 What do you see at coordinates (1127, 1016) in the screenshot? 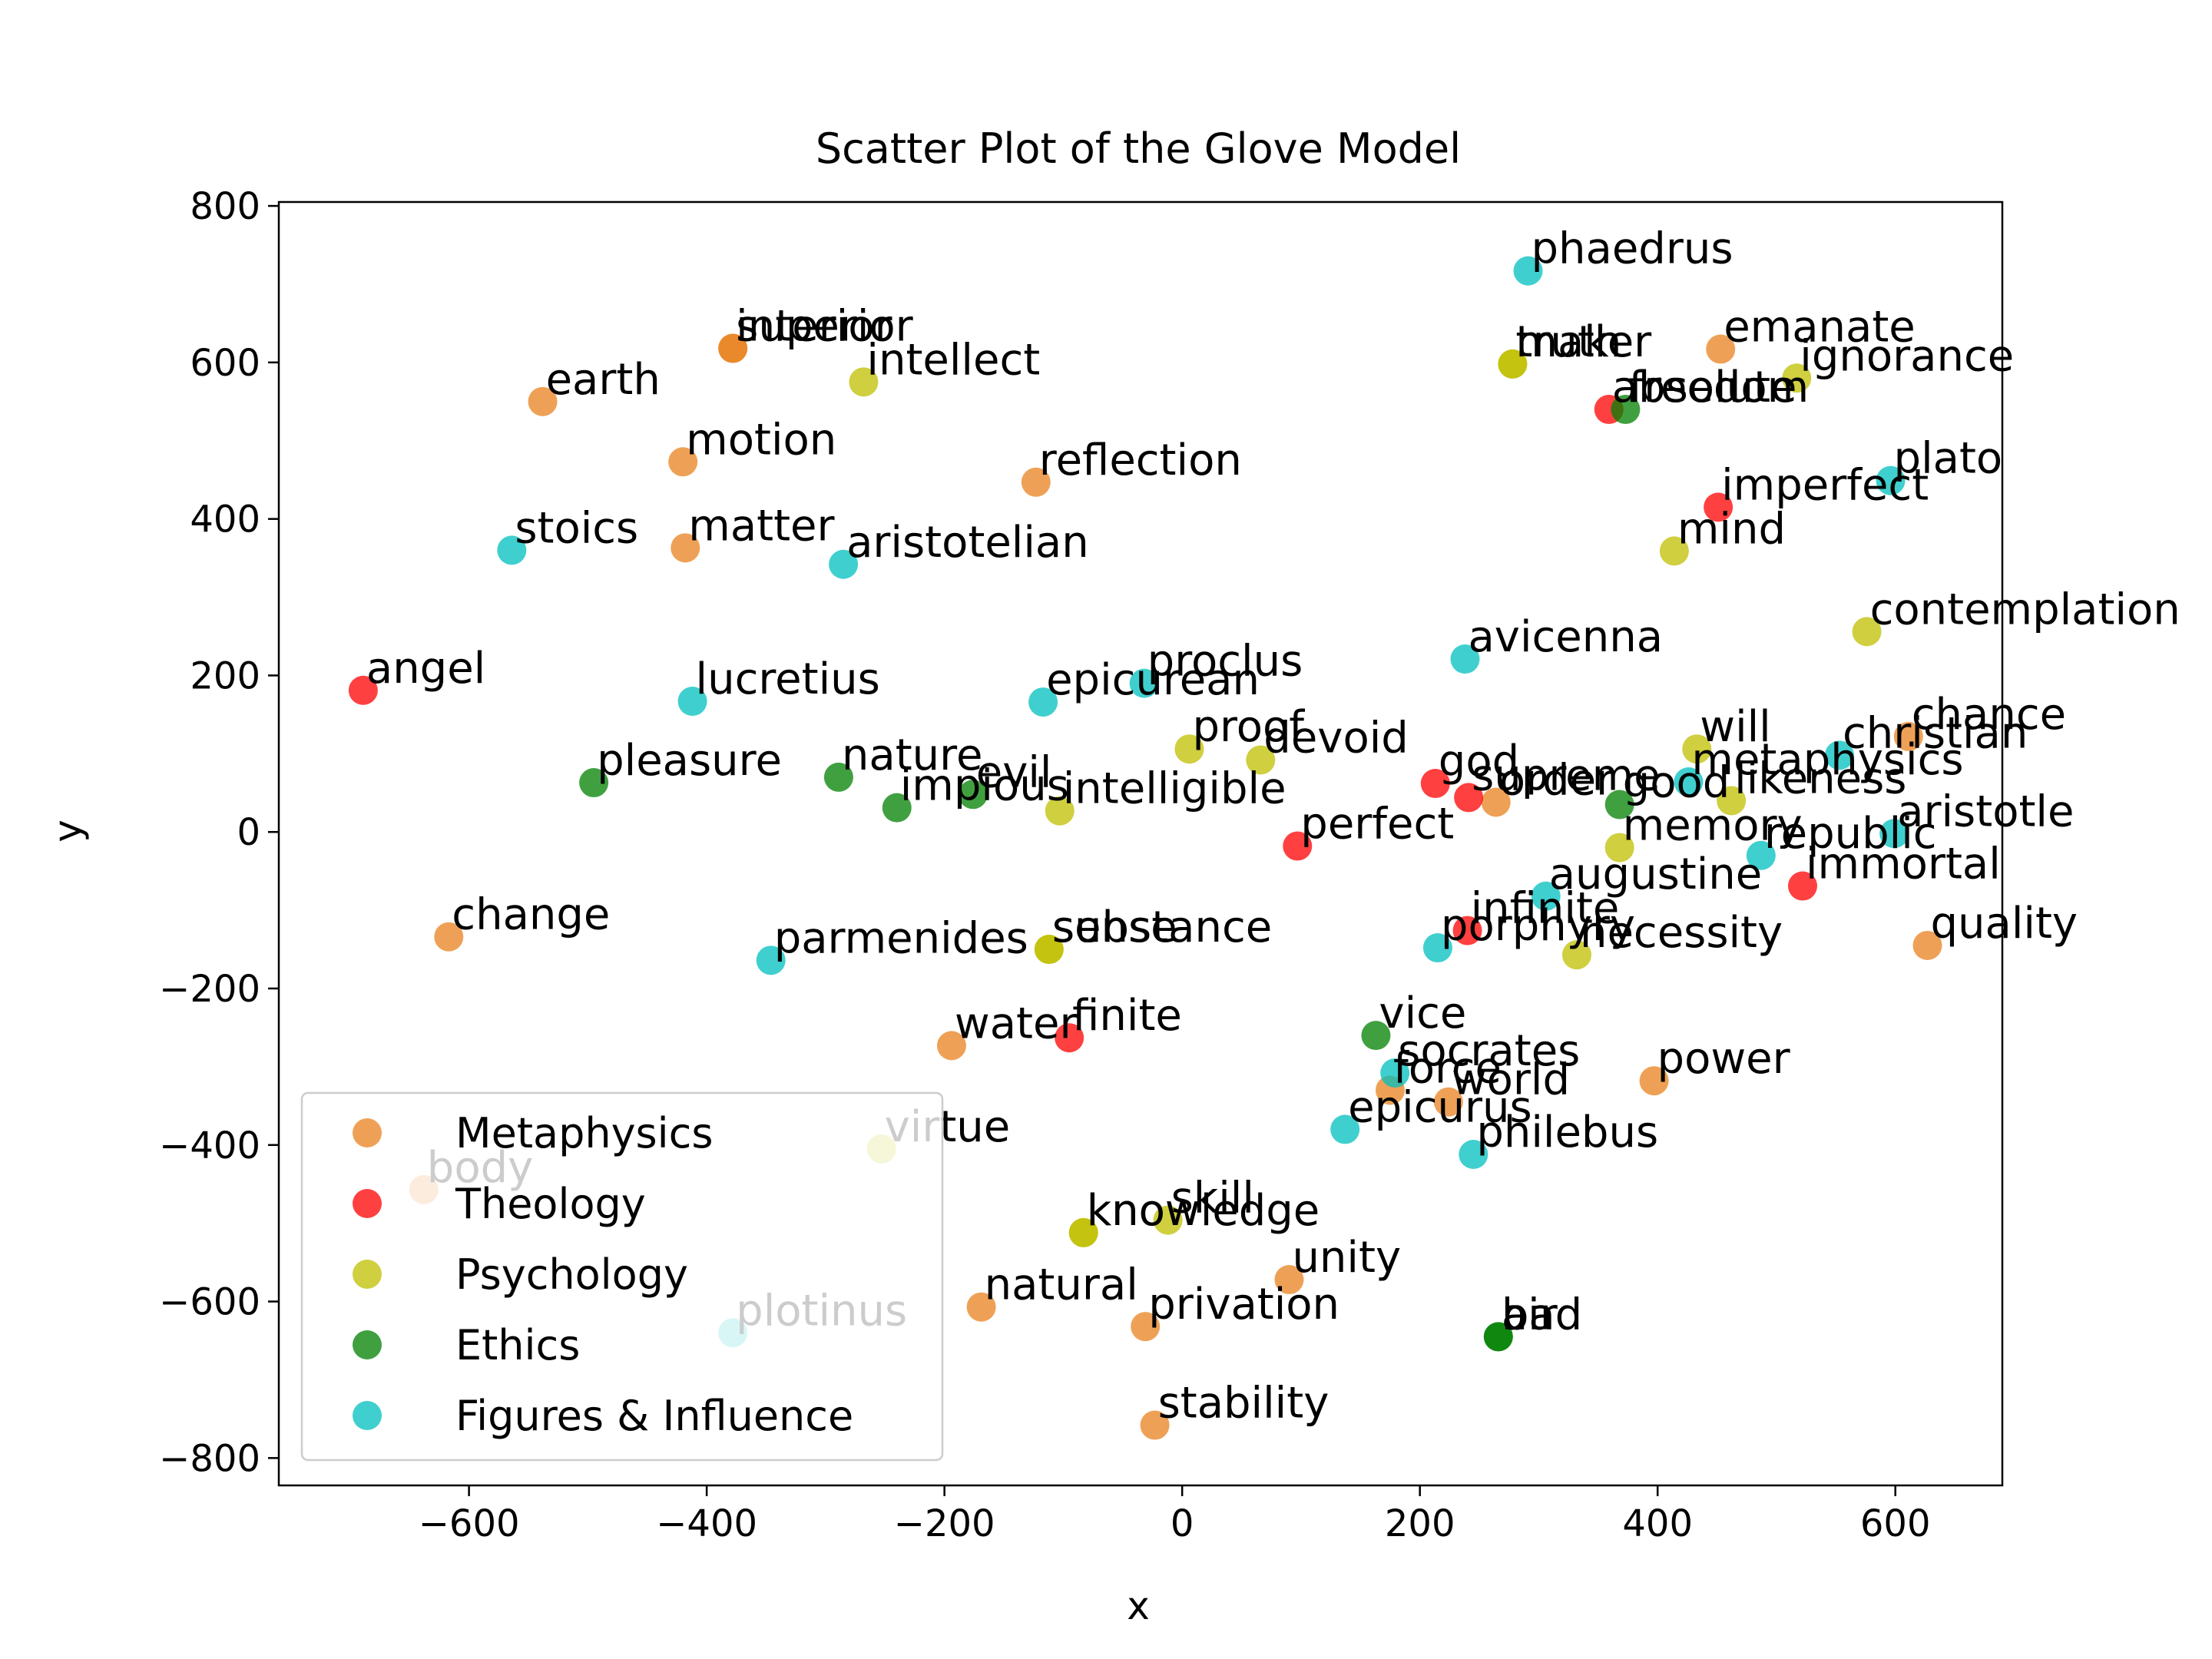
I see `data-point-label: finite` at bounding box center [1127, 1016].